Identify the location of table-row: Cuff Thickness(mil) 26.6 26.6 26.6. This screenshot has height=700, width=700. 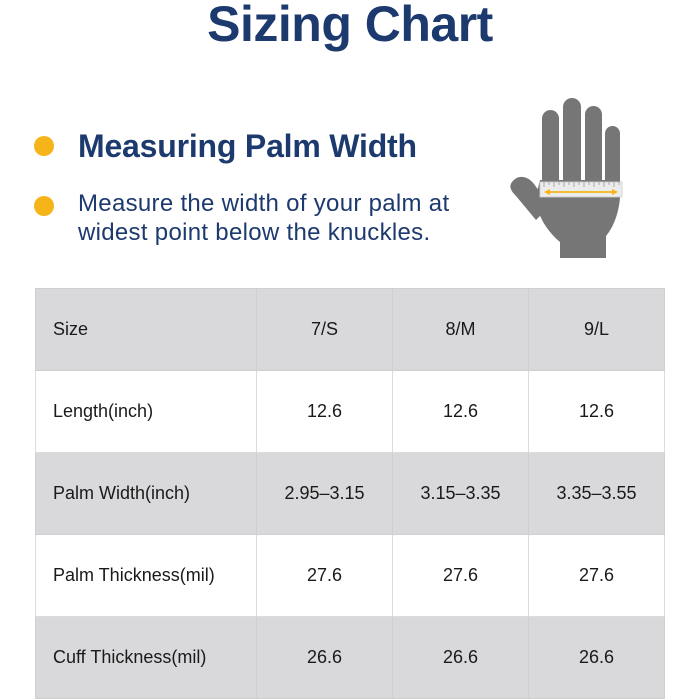
(350, 657).